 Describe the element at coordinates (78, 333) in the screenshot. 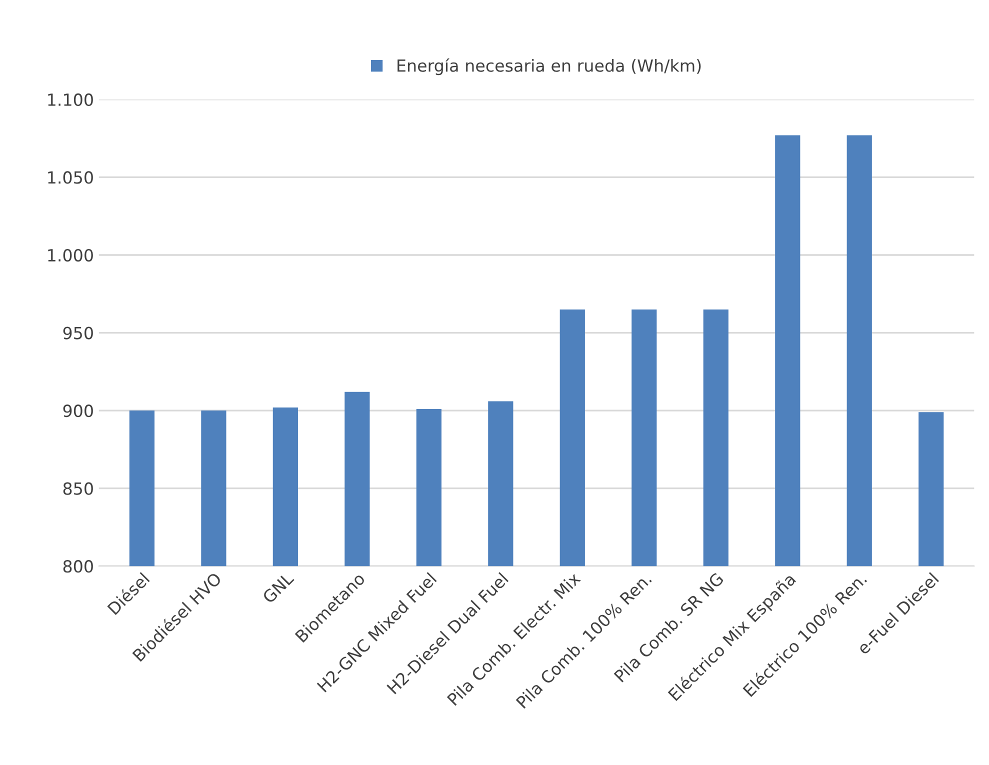

I see `y-tick-label: 950` at that location.